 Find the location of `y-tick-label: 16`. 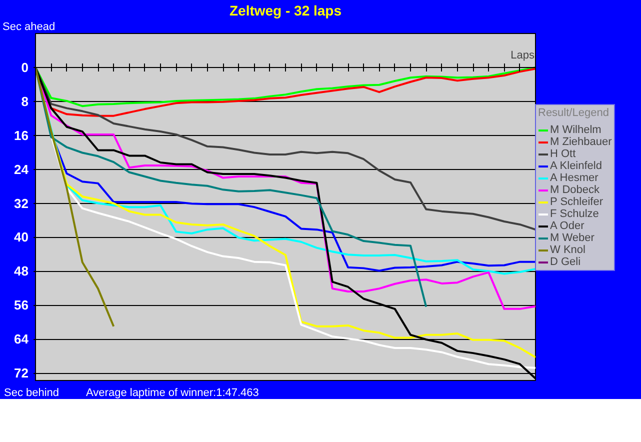

y-tick-label: 16 is located at coordinates (21, 135).